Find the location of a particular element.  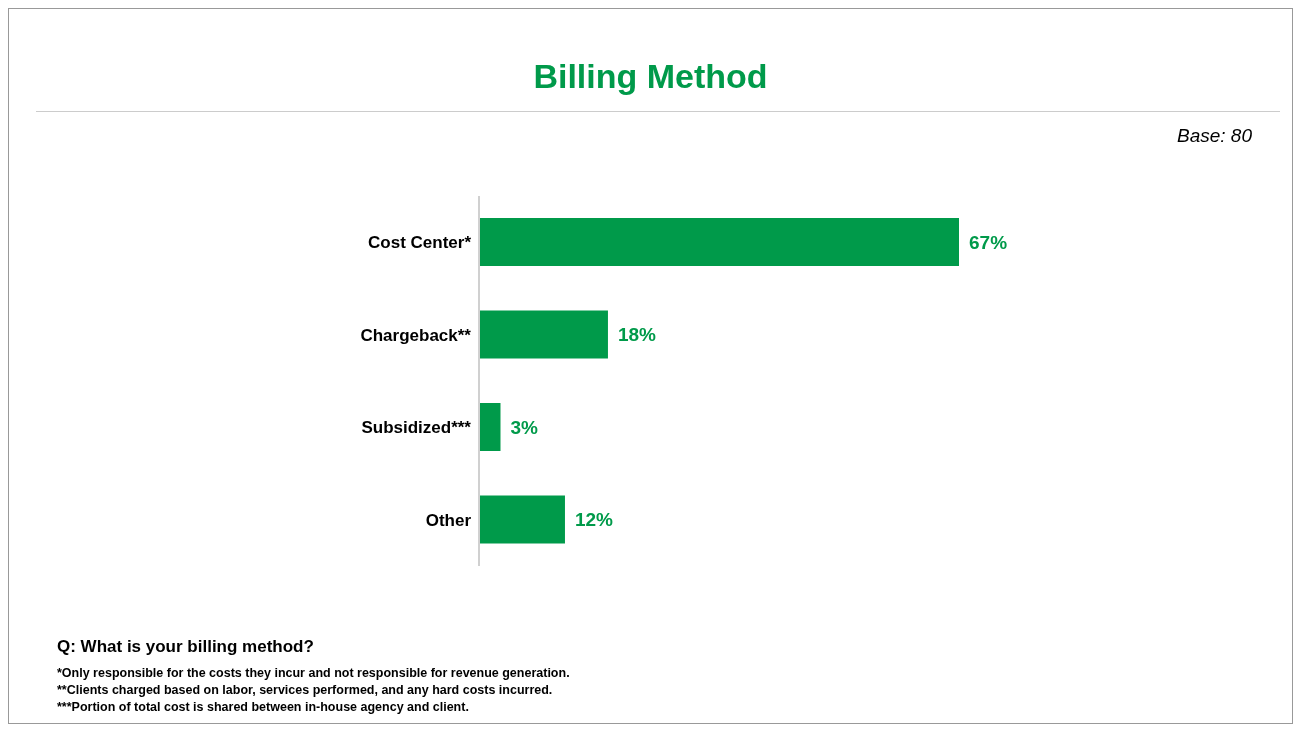

y-tick-label: Subsidized*** is located at coordinates (416, 428).